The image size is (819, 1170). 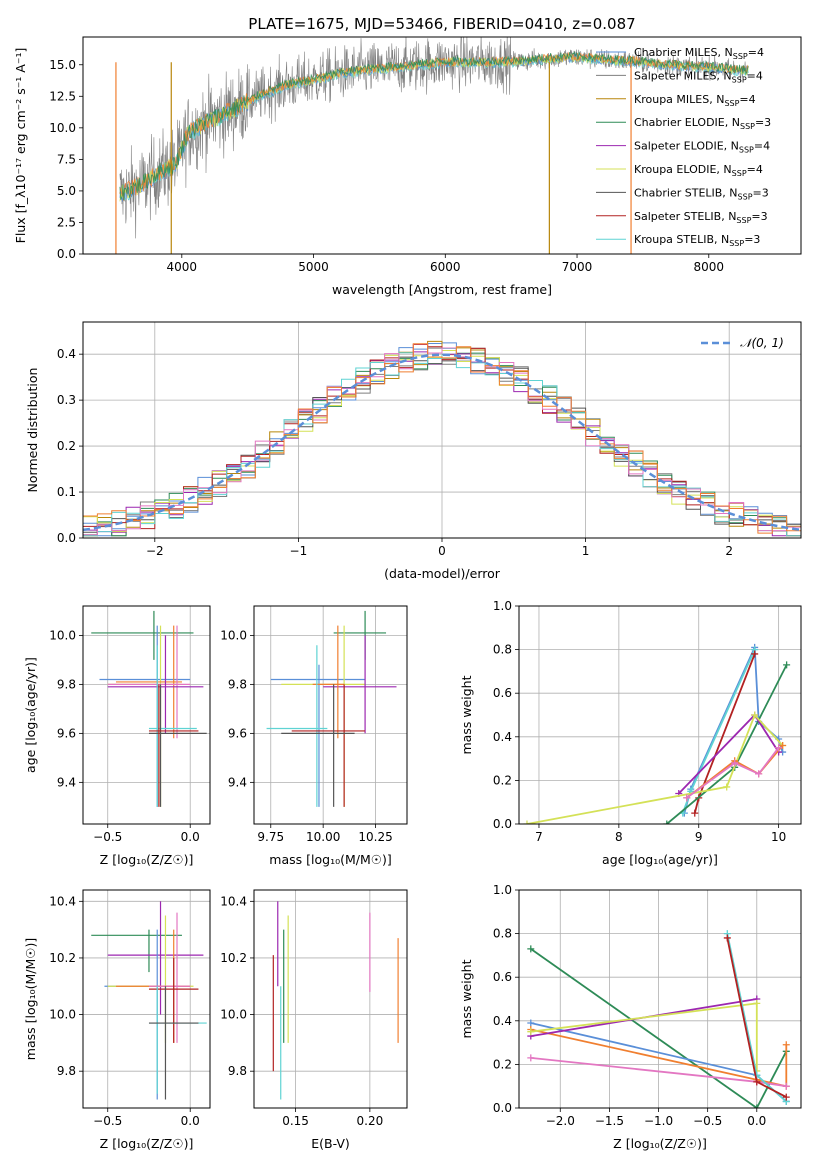 I want to click on legend-entry: Chabrier STELIB, NSSP=3, so click(x=701, y=193).